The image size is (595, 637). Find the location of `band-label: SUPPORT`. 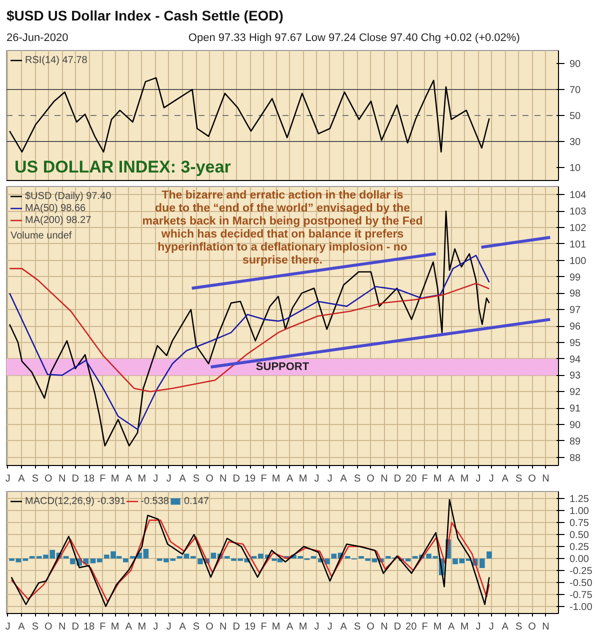

band-label: SUPPORT is located at coordinates (283, 367).